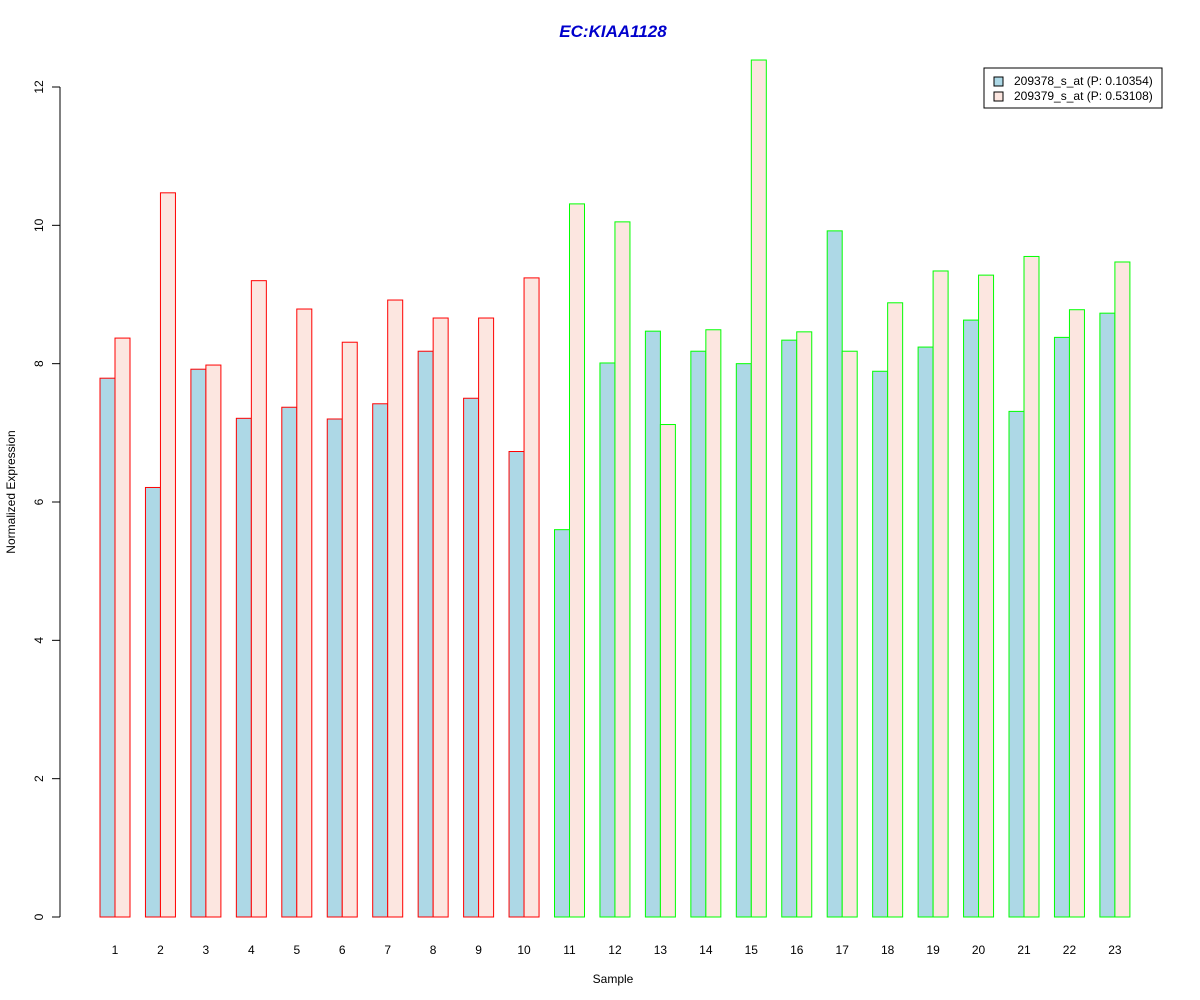  I want to click on x-tick-label: 19, so click(933, 950).